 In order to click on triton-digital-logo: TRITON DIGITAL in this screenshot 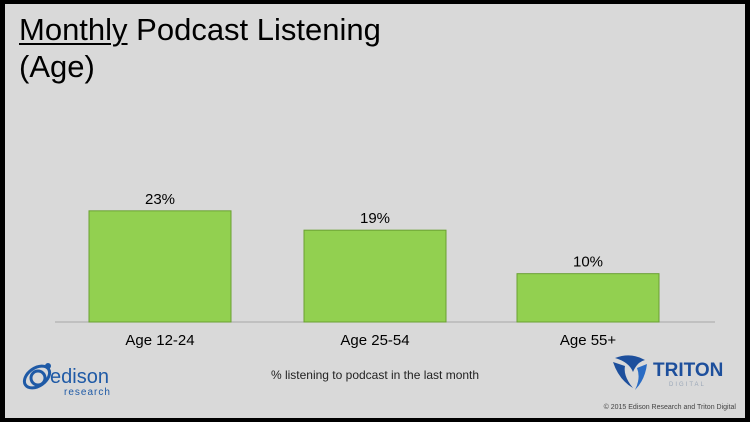, I will do `click(668, 372)`.